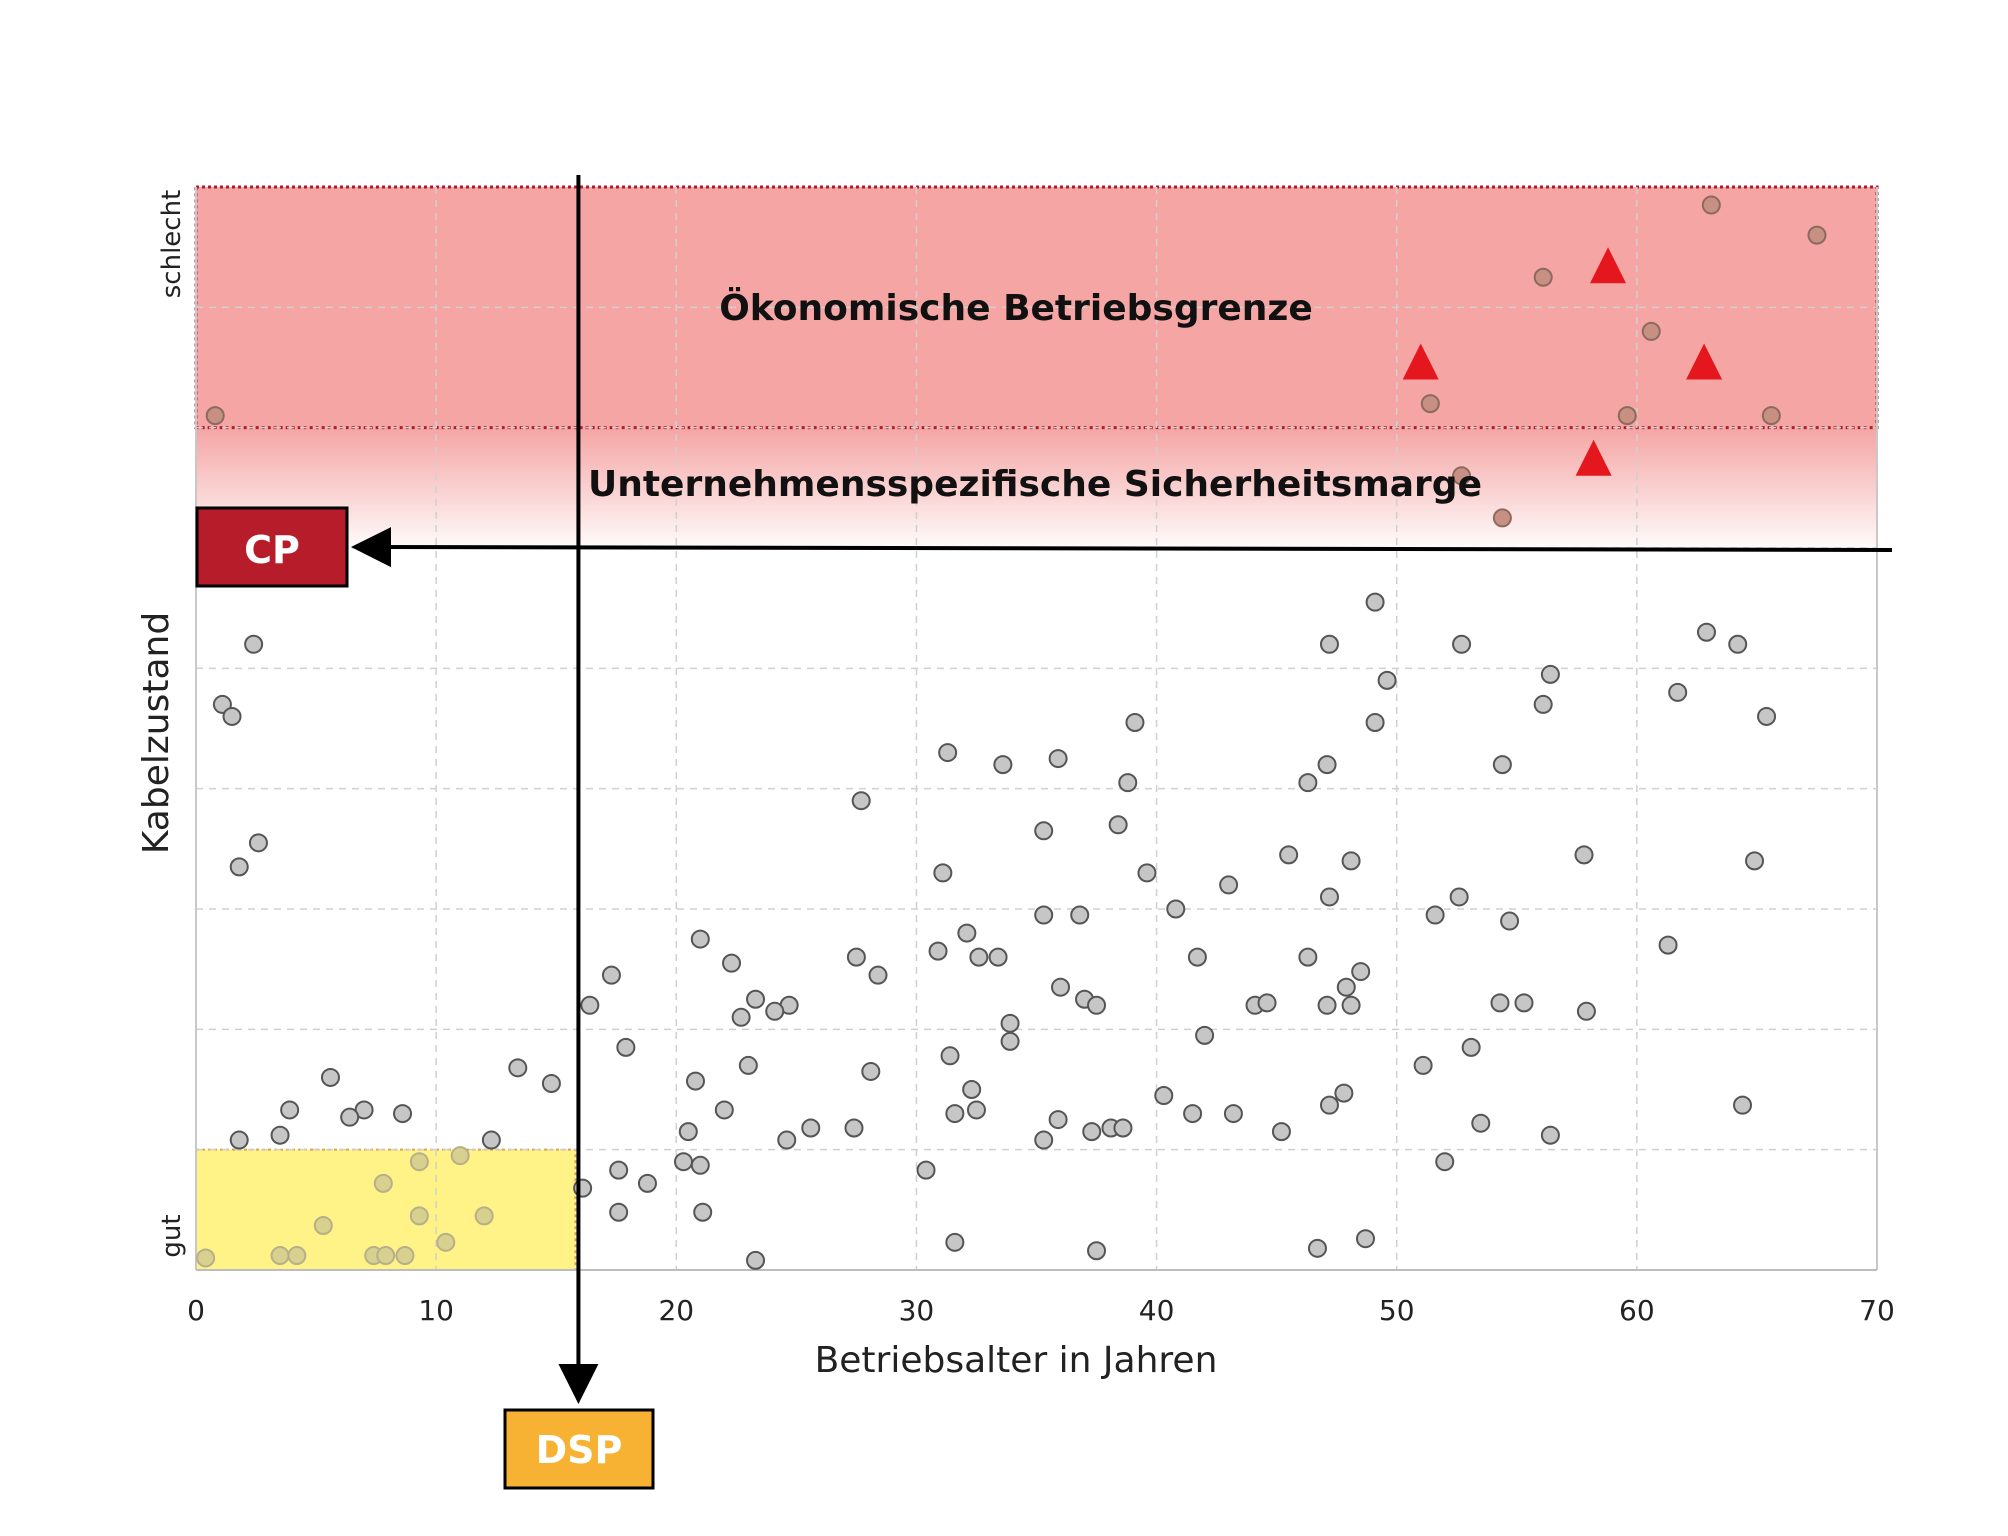 The image size is (2008, 1536). What do you see at coordinates (1122, 547) in the screenshot?
I see `cp-arrow` at bounding box center [1122, 547].